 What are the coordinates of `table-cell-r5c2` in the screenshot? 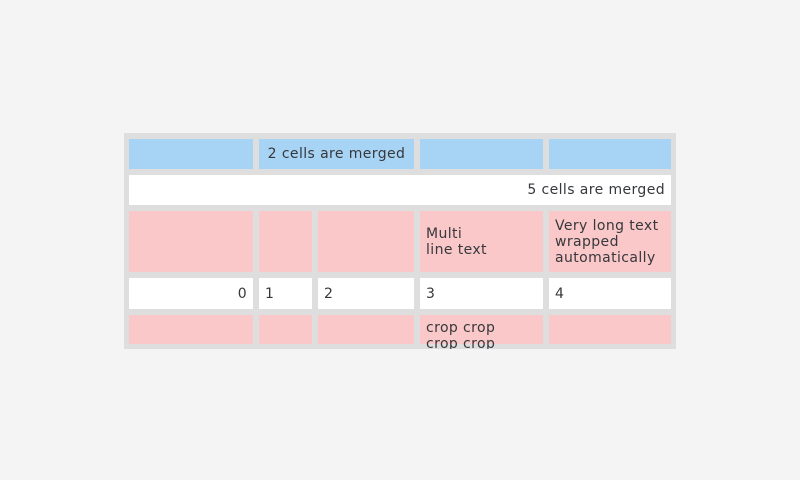 It's located at (285, 332).